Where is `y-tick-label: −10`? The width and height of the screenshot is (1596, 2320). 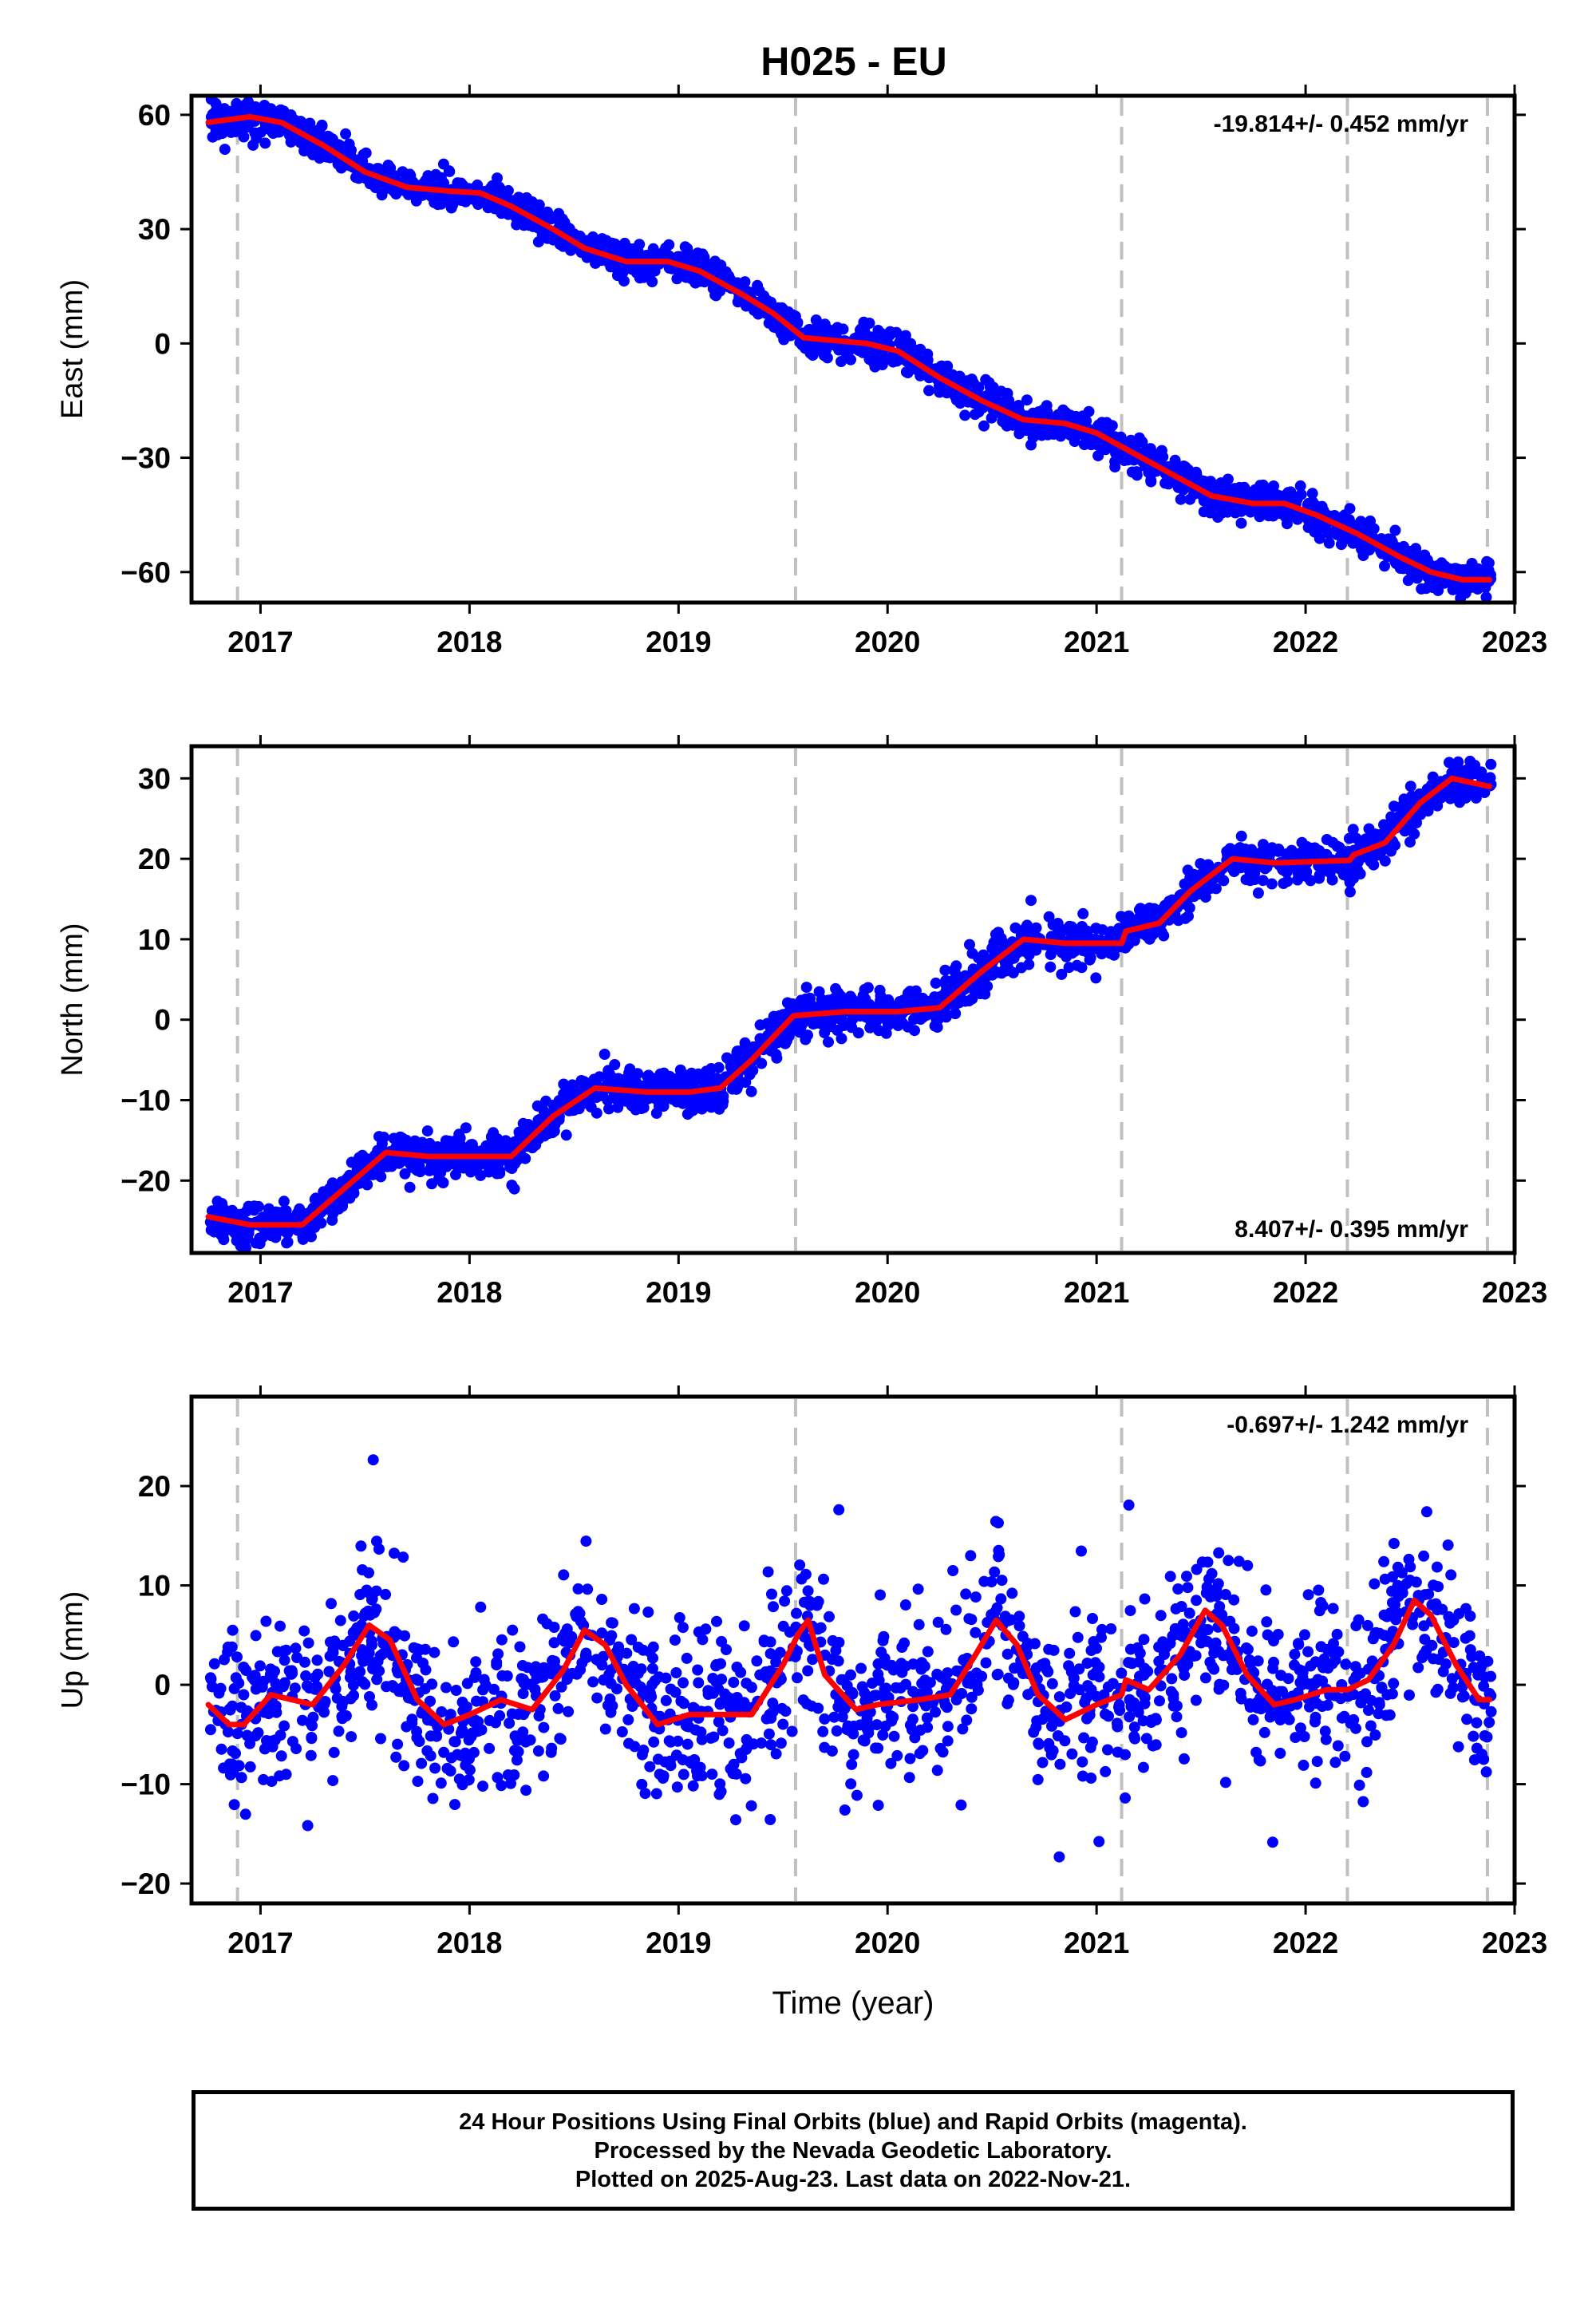
y-tick-label: −10 is located at coordinates (145, 1100).